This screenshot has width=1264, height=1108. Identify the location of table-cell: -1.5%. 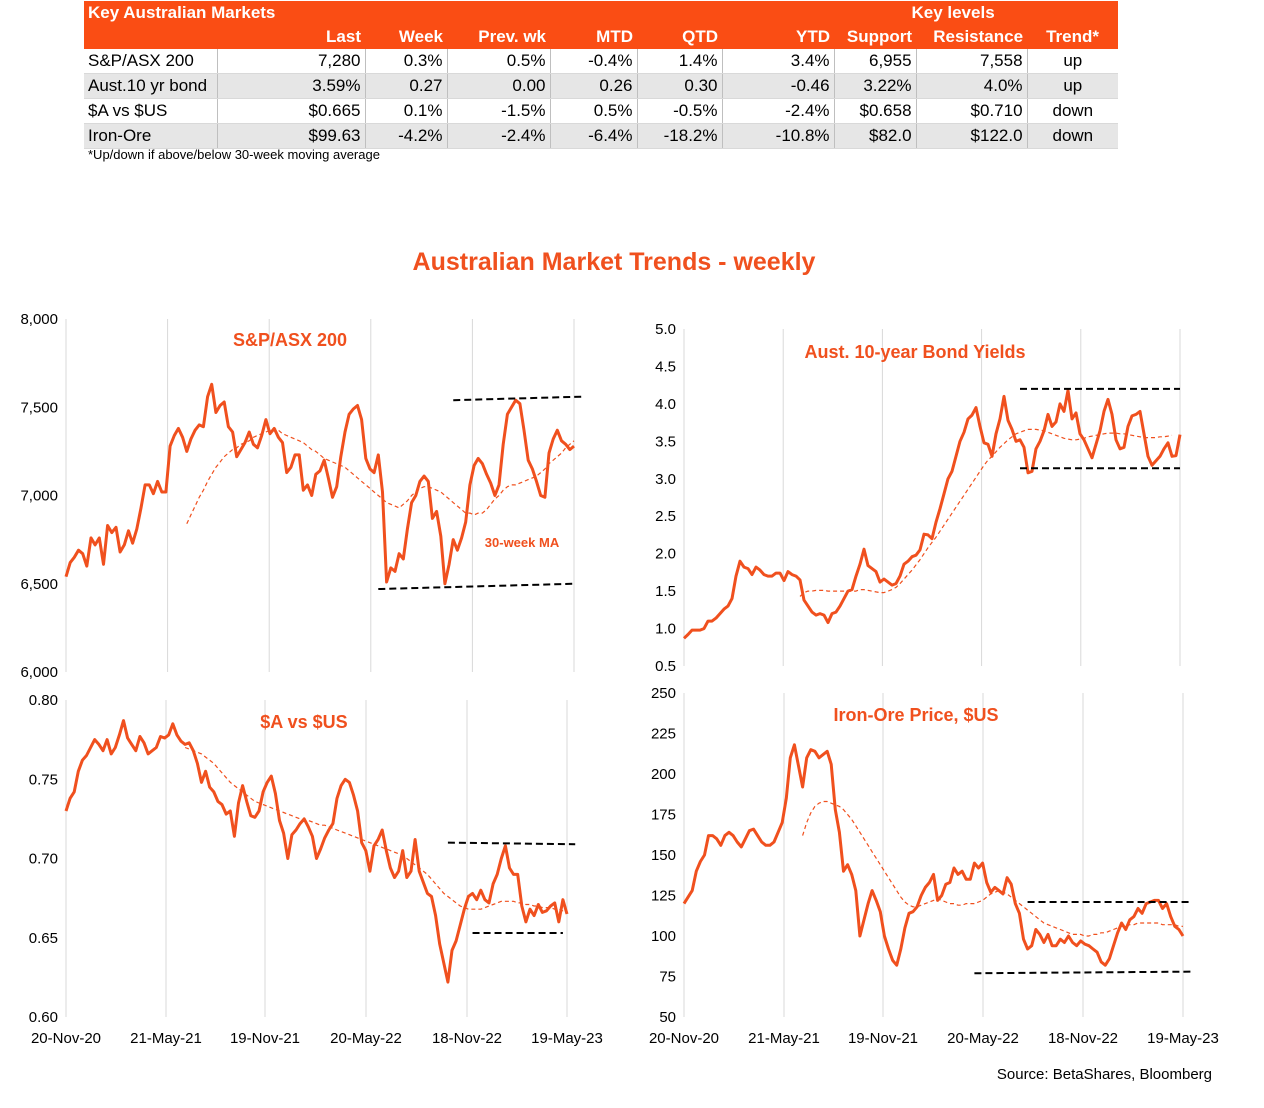
(498, 111).